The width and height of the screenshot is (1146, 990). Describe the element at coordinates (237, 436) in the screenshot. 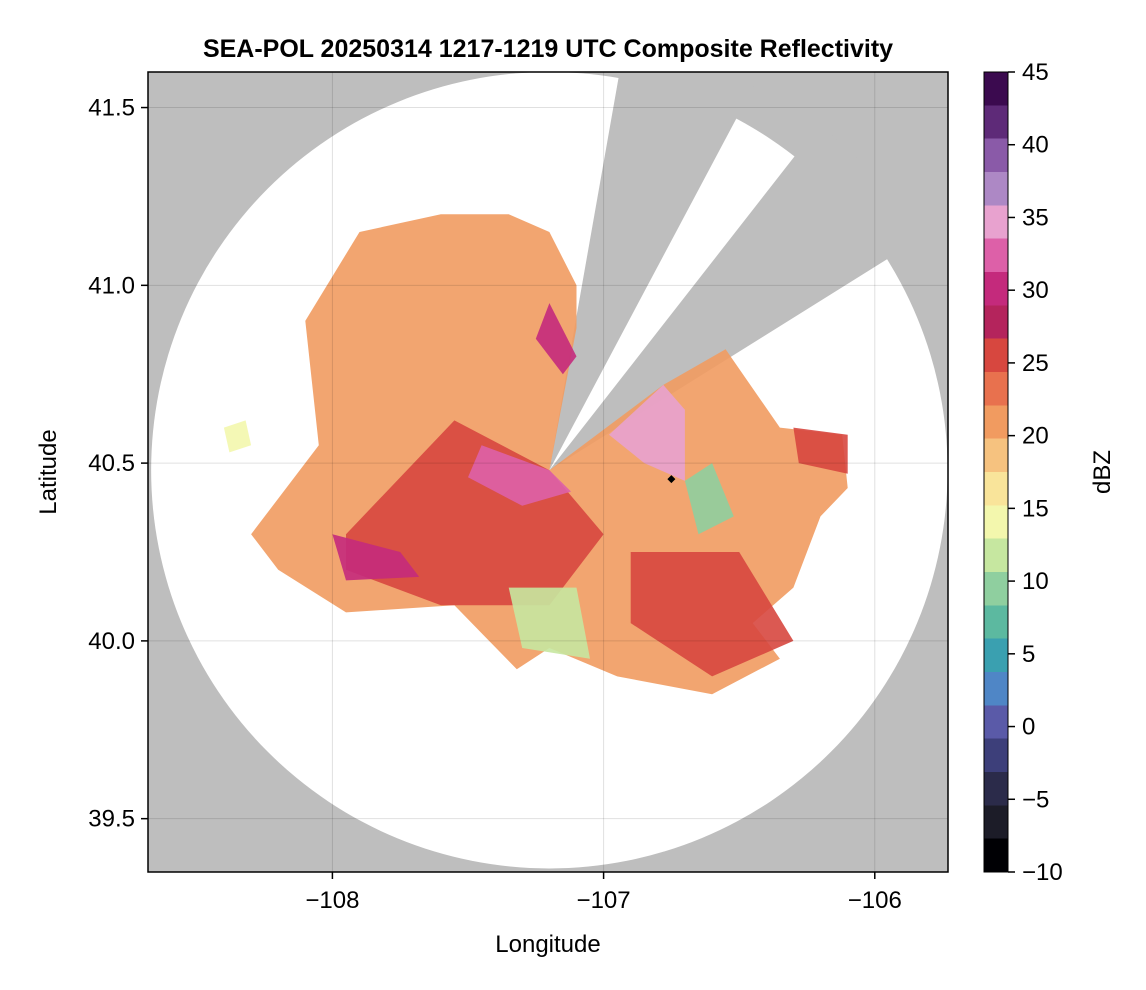

I see `echo-west-lobe` at that location.